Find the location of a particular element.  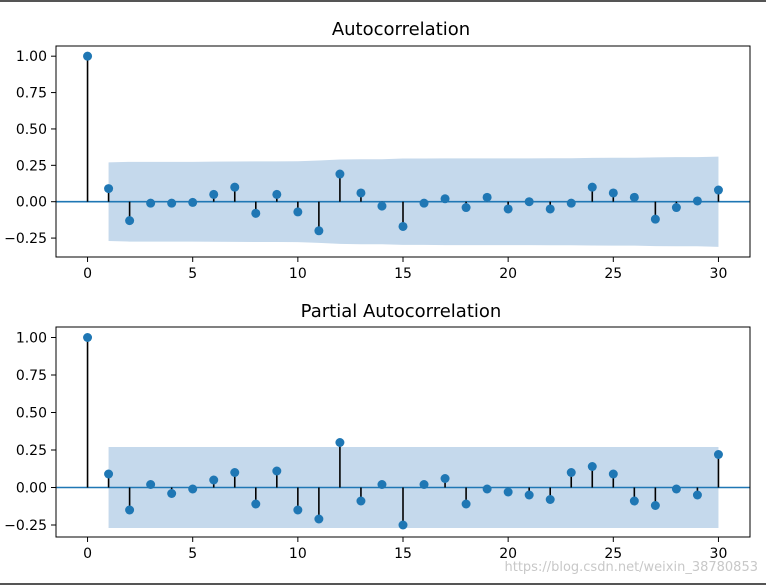

frame-bottom-border is located at coordinates (383, 584).